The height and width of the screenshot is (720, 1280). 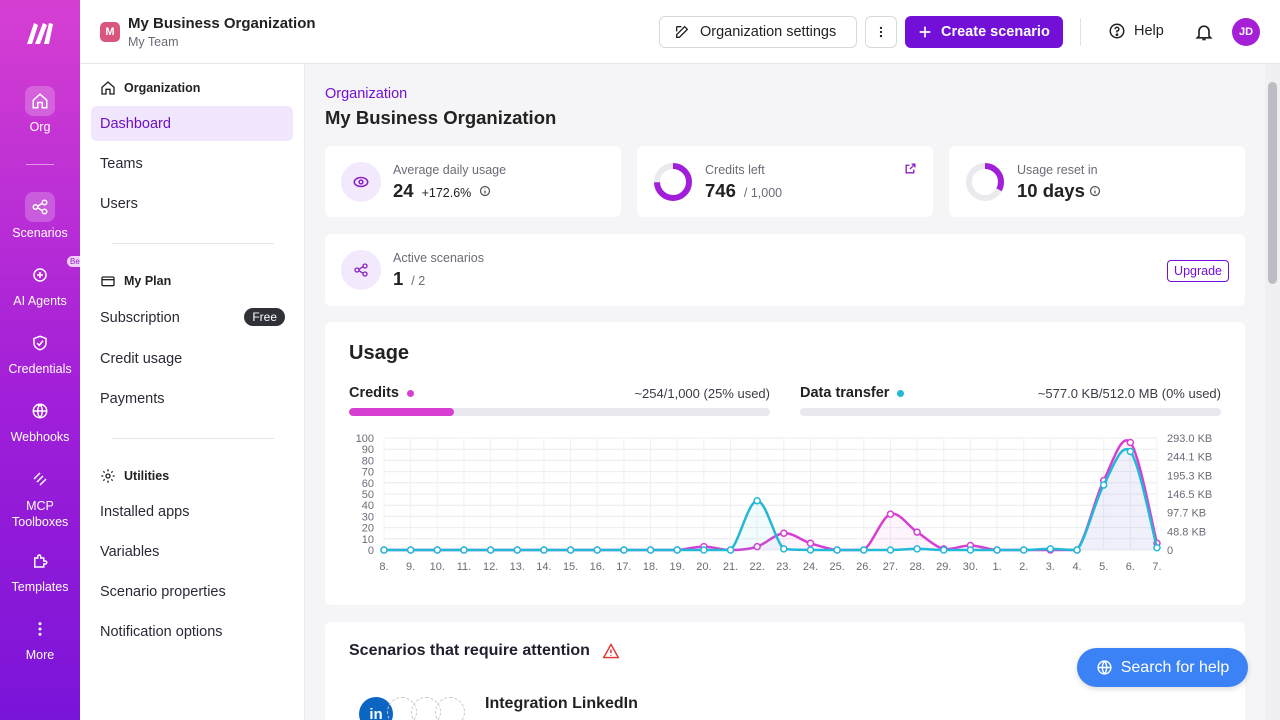 What do you see at coordinates (1272, 183) in the screenshot?
I see `scrollbar-thumb` at bounding box center [1272, 183].